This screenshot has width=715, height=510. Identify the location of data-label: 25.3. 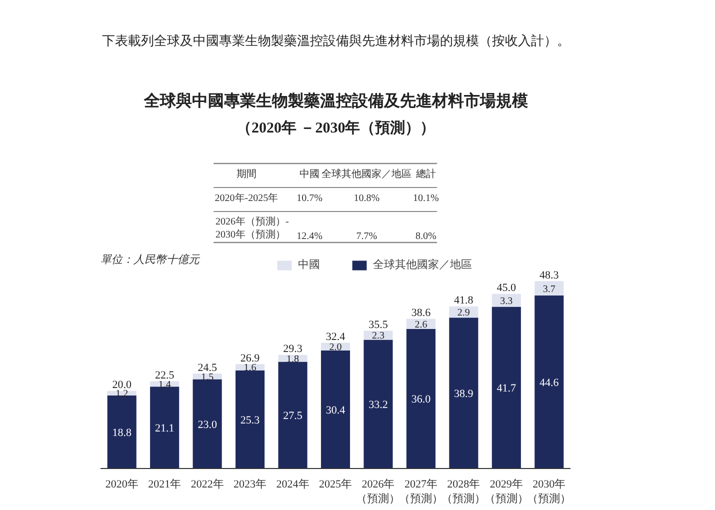
(250, 420).